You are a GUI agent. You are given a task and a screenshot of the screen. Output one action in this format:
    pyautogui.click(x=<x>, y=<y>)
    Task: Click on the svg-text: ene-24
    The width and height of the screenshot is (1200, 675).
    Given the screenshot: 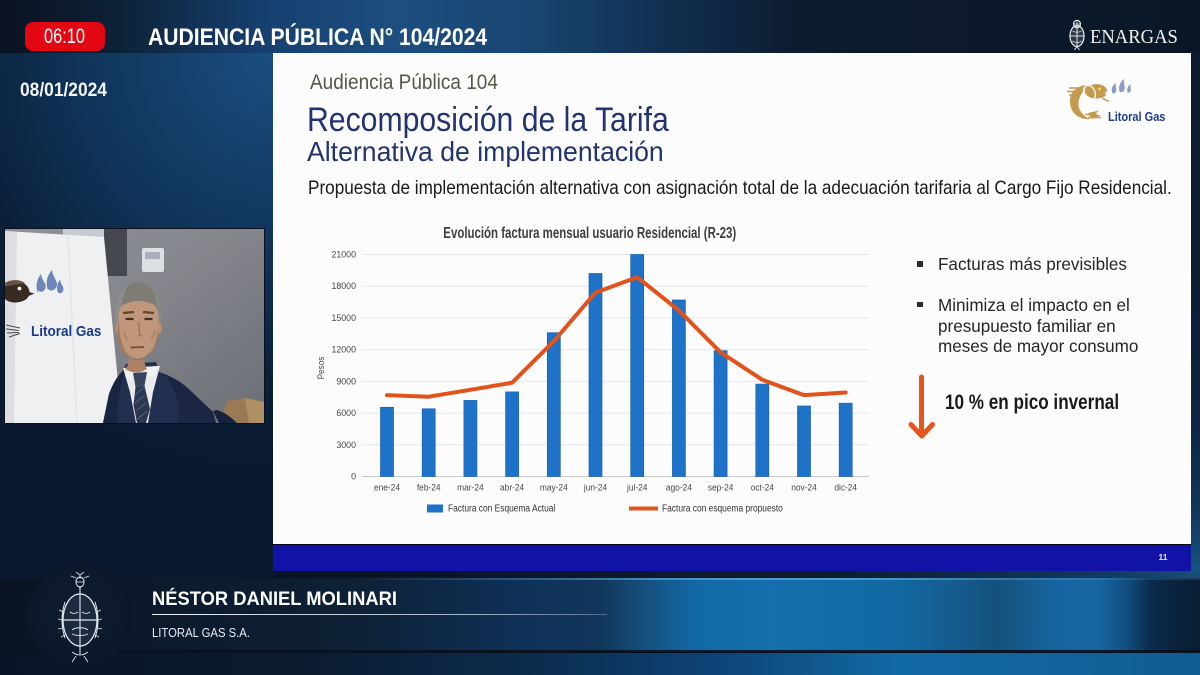 What is the action you would take?
    pyautogui.click(x=387, y=487)
    